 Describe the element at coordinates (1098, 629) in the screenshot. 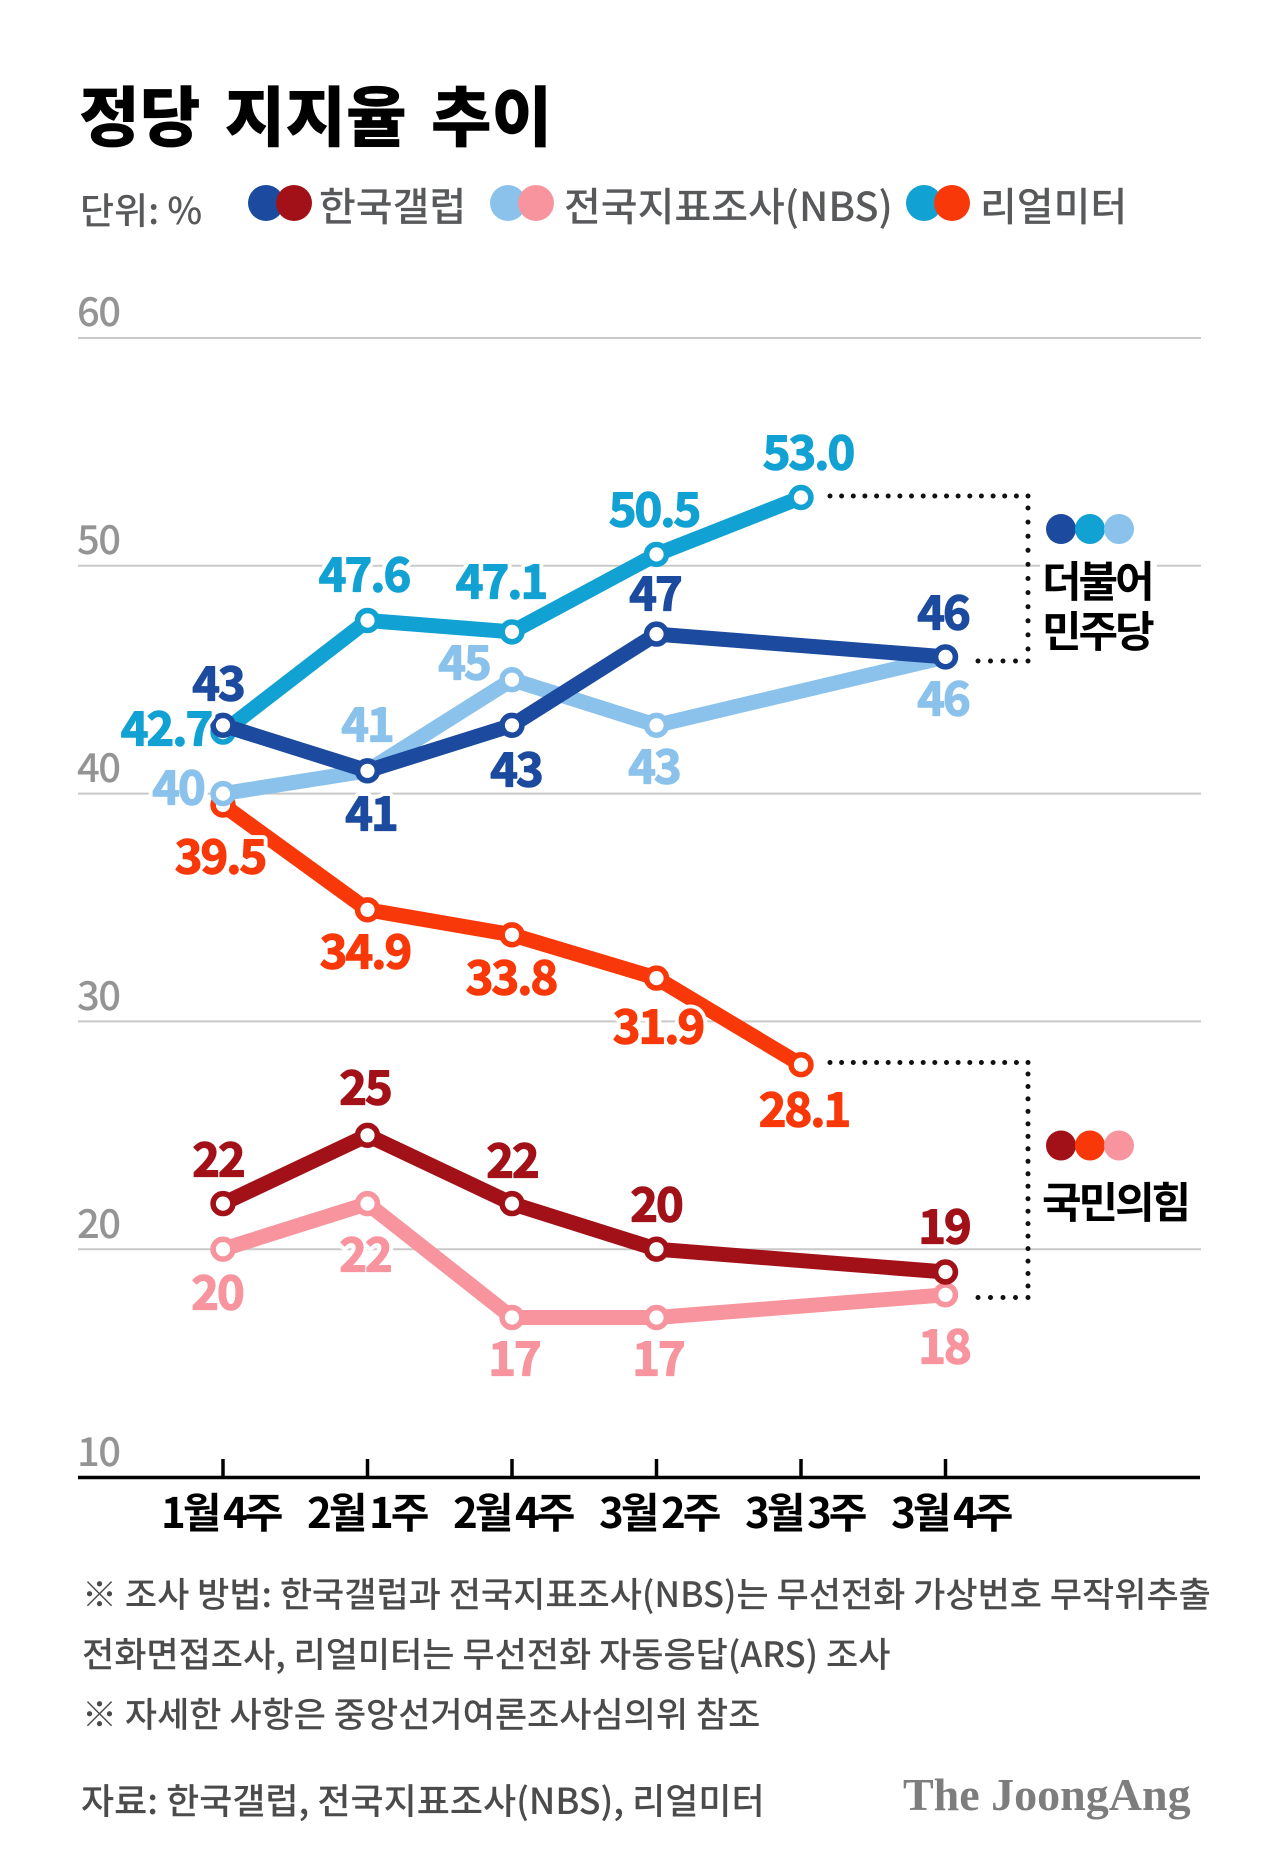

I see `svg-text: 민주당` at that location.